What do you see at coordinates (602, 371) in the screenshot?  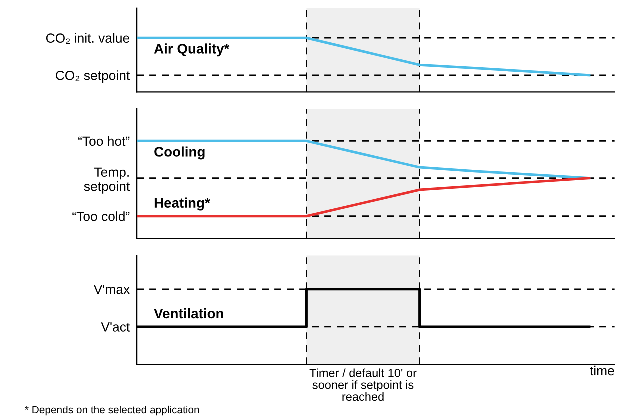 I see `x-axis-title: time` at bounding box center [602, 371].